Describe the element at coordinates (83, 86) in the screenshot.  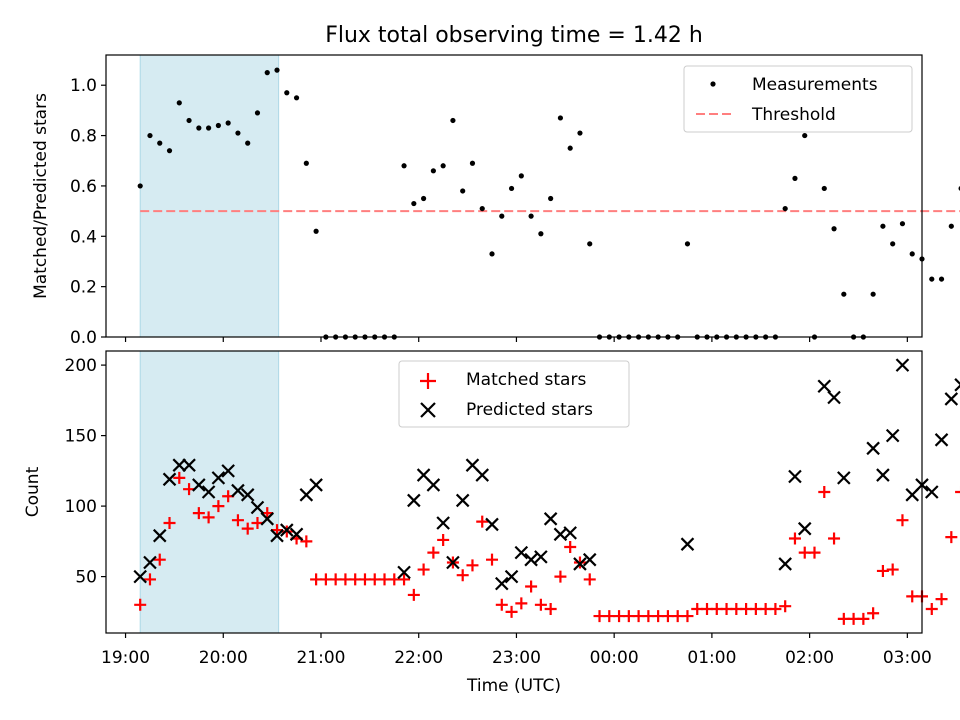
I see `y-tick-label: 1.0` at that location.